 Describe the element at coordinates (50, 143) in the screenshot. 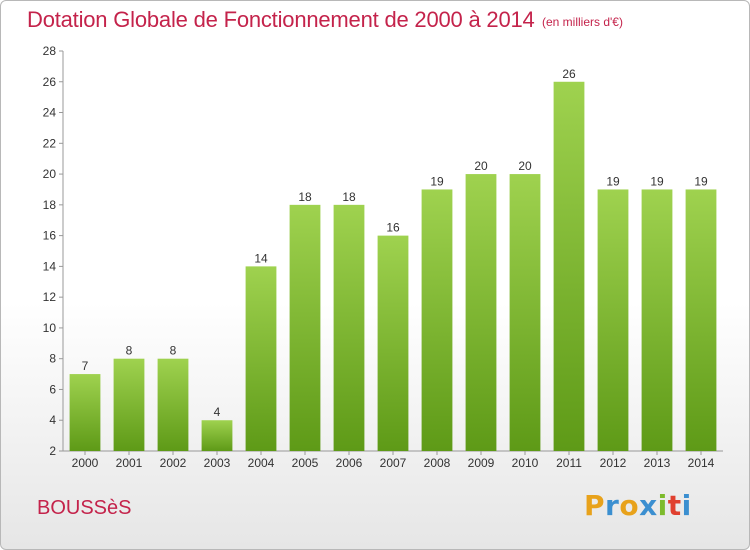

I see `y-tick-label: 22` at that location.